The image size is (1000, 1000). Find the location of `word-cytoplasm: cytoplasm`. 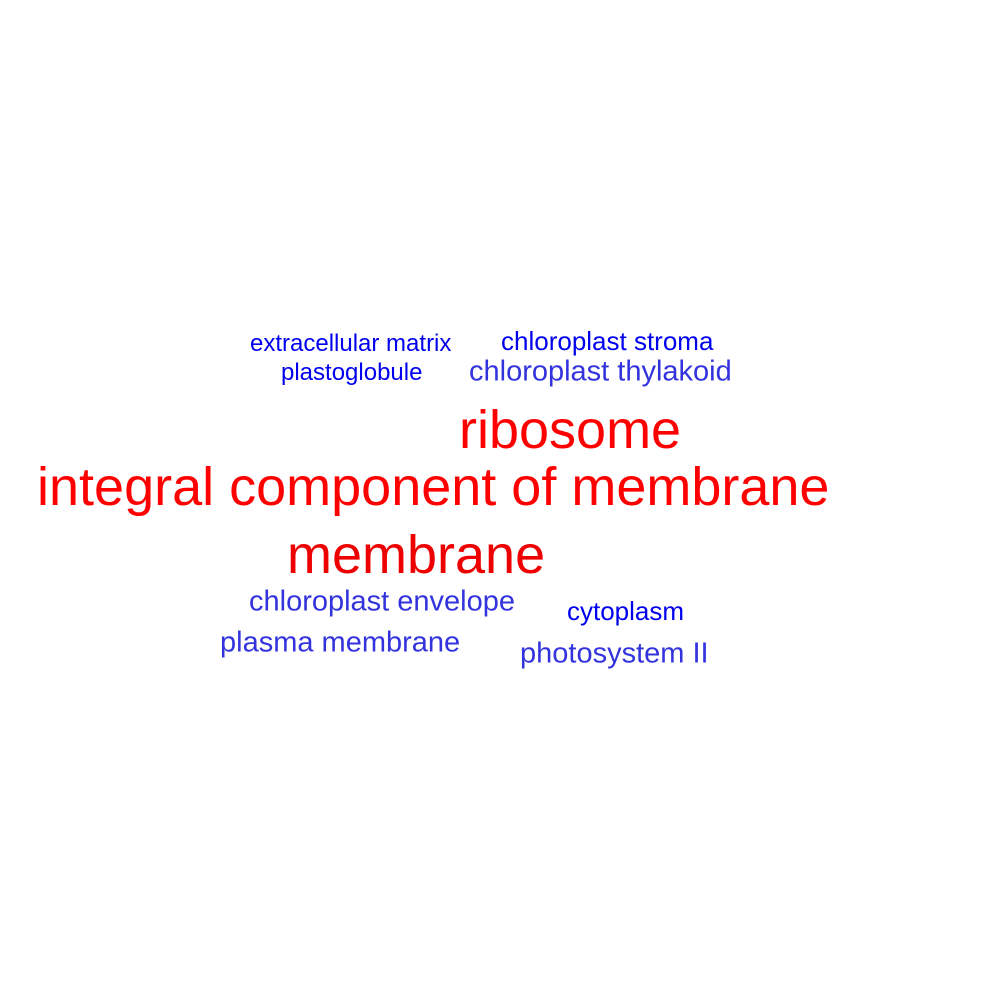

word-cytoplasm: cytoplasm is located at coordinates (626, 611).